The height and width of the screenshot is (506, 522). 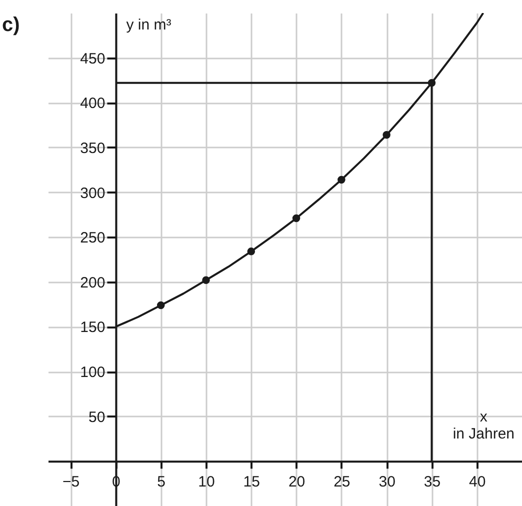 What do you see at coordinates (93, 283) in the screenshot?
I see `y-tick-label: 200` at bounding box center [93, 283].